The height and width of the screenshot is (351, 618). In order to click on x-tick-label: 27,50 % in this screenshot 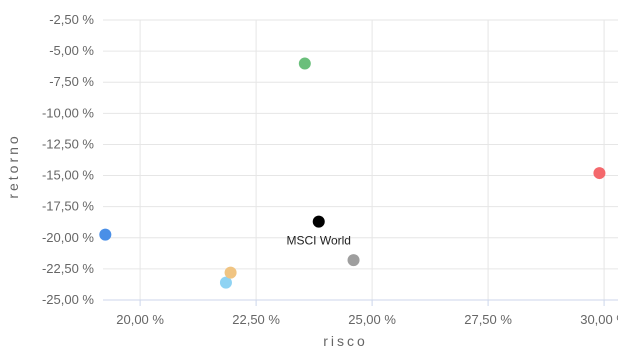, I will do `click(488, 319)`.